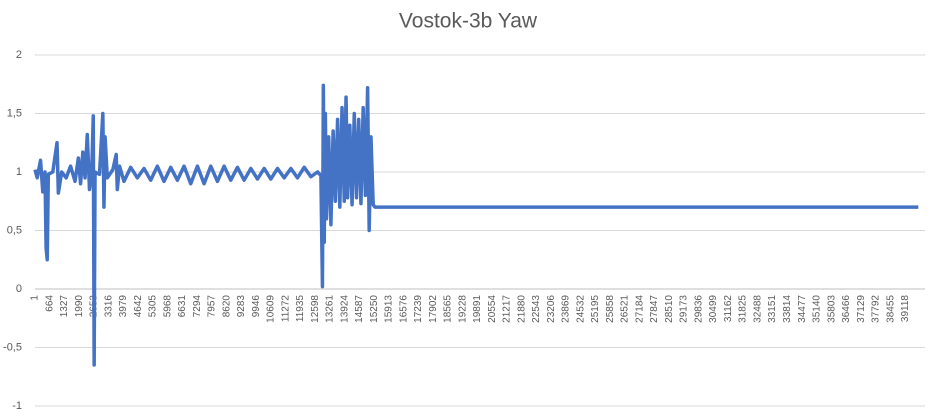 The height and width of the screenshot is (420, 935). I want to click on y-tick-label: 1,5, so click(14, 113).